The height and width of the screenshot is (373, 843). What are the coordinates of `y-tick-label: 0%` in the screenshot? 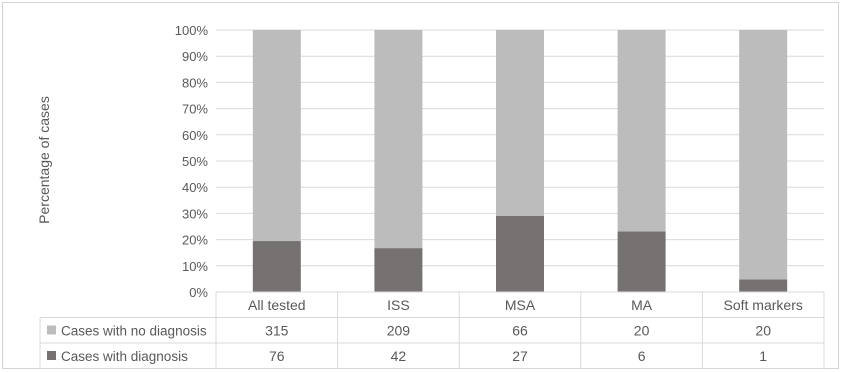 It's located at (198, 292).